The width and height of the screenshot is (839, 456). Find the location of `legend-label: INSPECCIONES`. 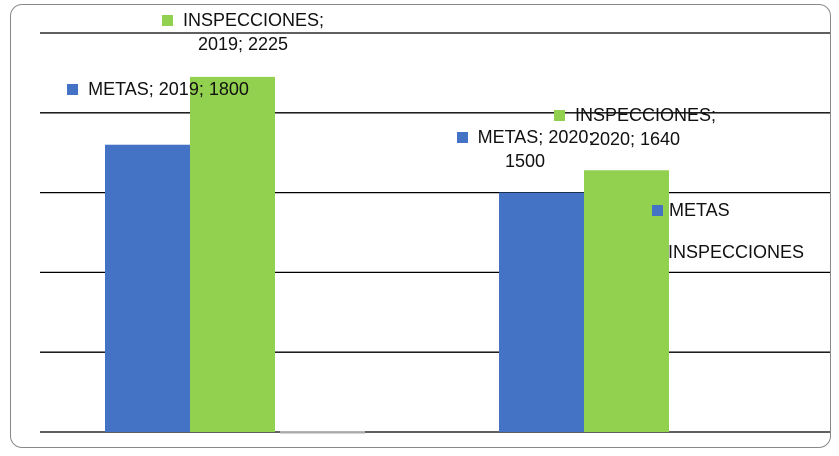

legend-label: INSPECCIONES is located at coordinates (736, 252).